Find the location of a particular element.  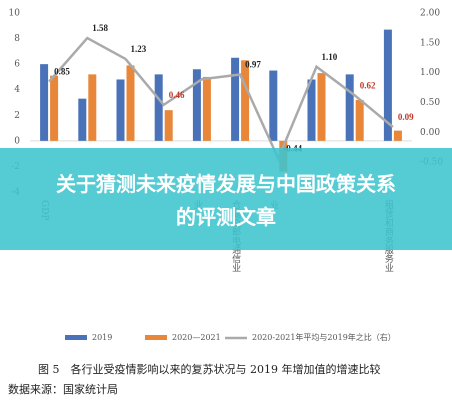

data-label: 0.85 is located at coordinates (62, 72).